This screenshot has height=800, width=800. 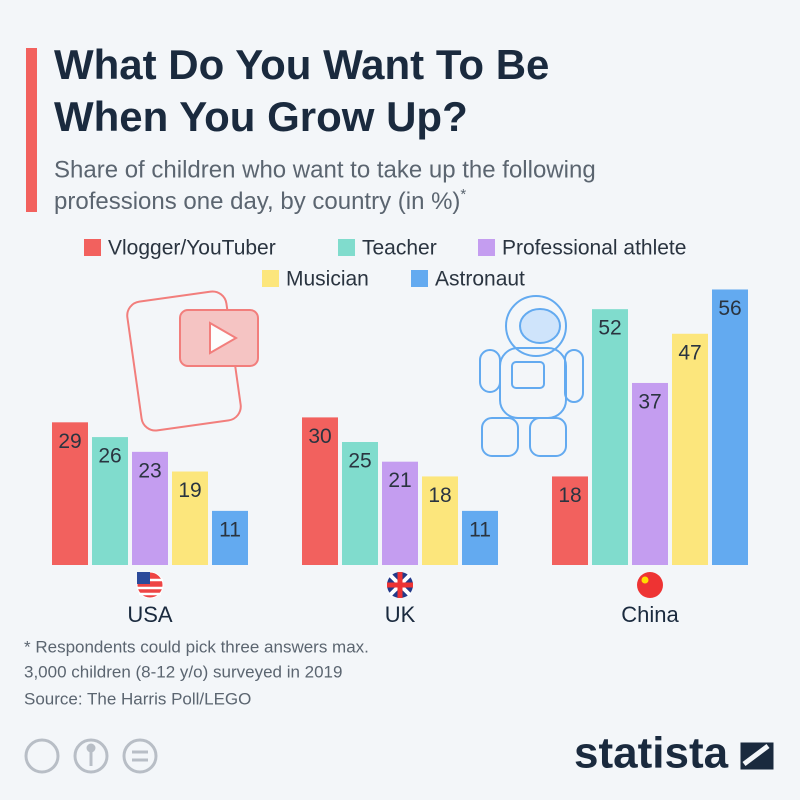 What do you see at coordinates (531, 376) in the screenshot?
I see `astronaut-icon` at bounding box center [531, 376].